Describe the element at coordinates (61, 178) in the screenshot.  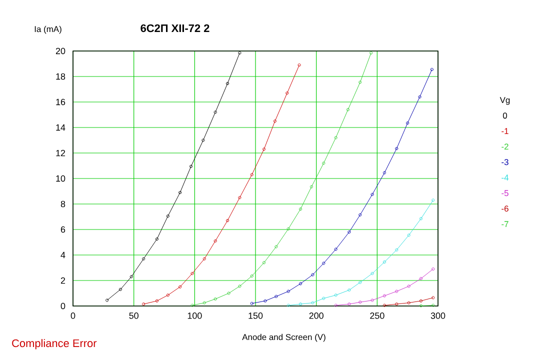
I see `y-tick-label: 10` at that location.